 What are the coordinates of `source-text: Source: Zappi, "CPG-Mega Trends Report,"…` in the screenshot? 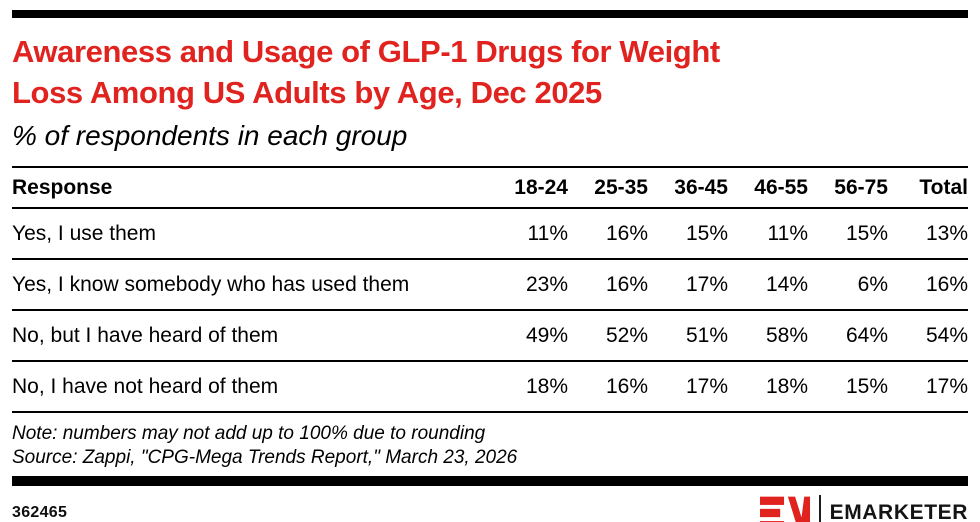 It's located at (265, 457).